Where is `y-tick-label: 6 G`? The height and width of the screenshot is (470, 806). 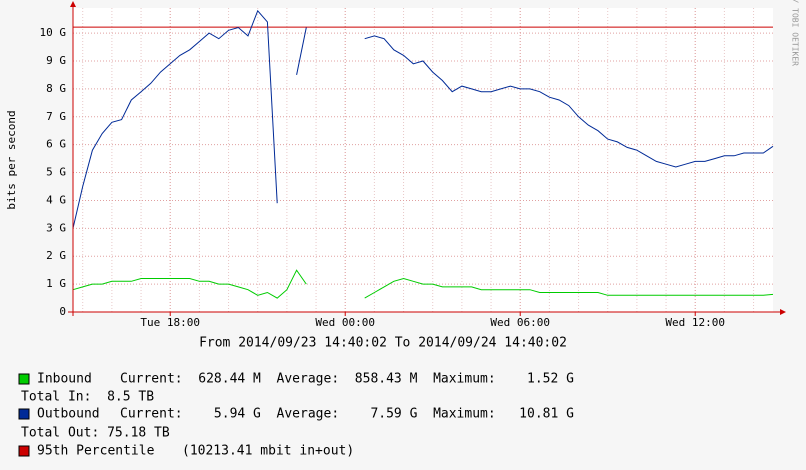
y-tick-label: 6 G is located at coordinates (56, 144).